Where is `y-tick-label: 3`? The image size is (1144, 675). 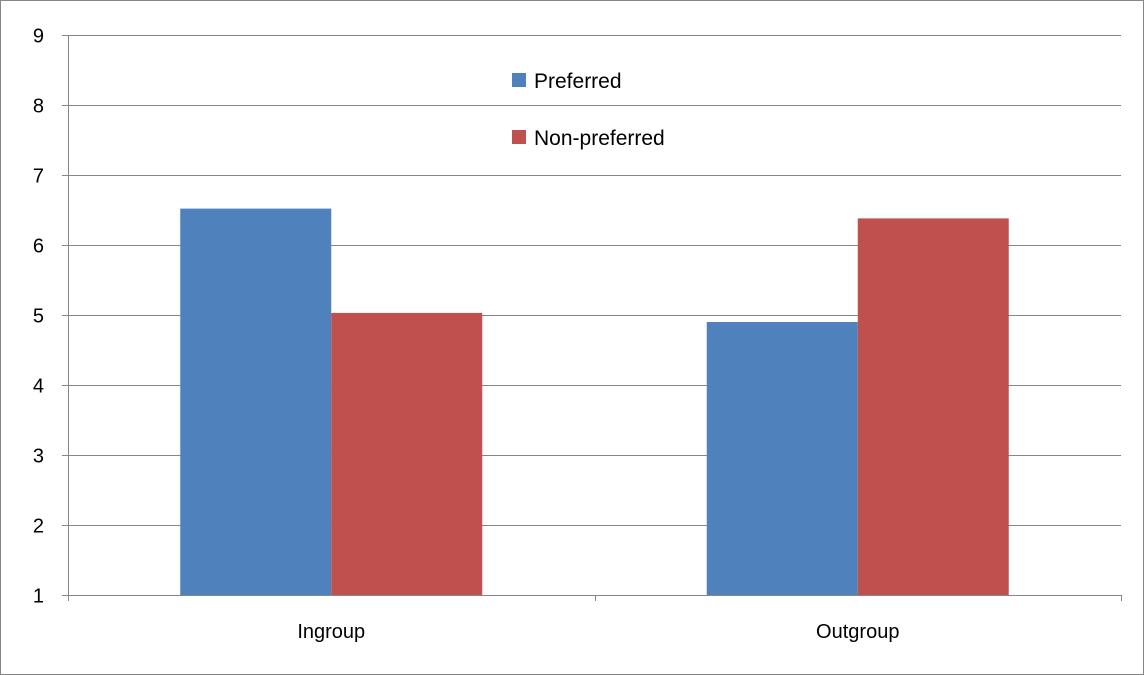 y-tick-label: 3 is located at coordinates (38, 457).